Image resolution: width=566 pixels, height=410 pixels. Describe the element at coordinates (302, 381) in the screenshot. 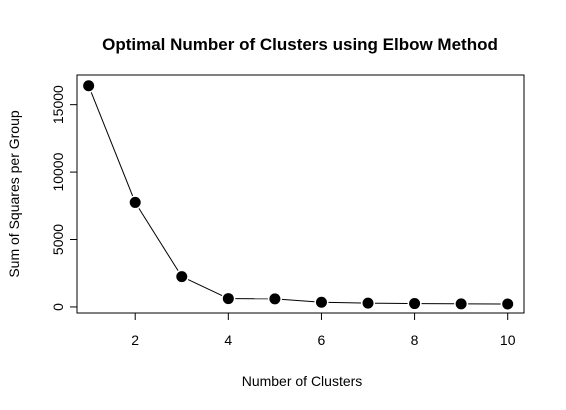

I see `x-axis-label: Number of Clusters` at that location.